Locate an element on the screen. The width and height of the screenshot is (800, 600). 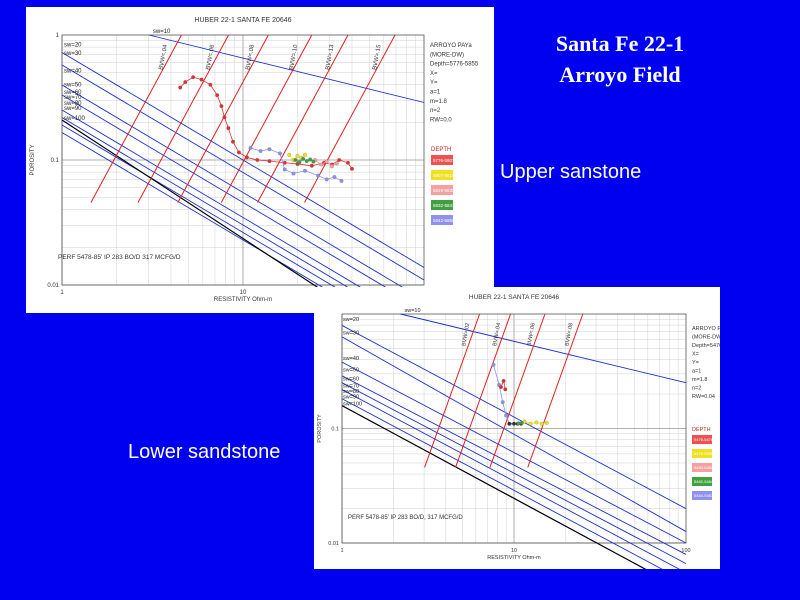
info-line: m=1.8 is located at coordinates (699, 380).